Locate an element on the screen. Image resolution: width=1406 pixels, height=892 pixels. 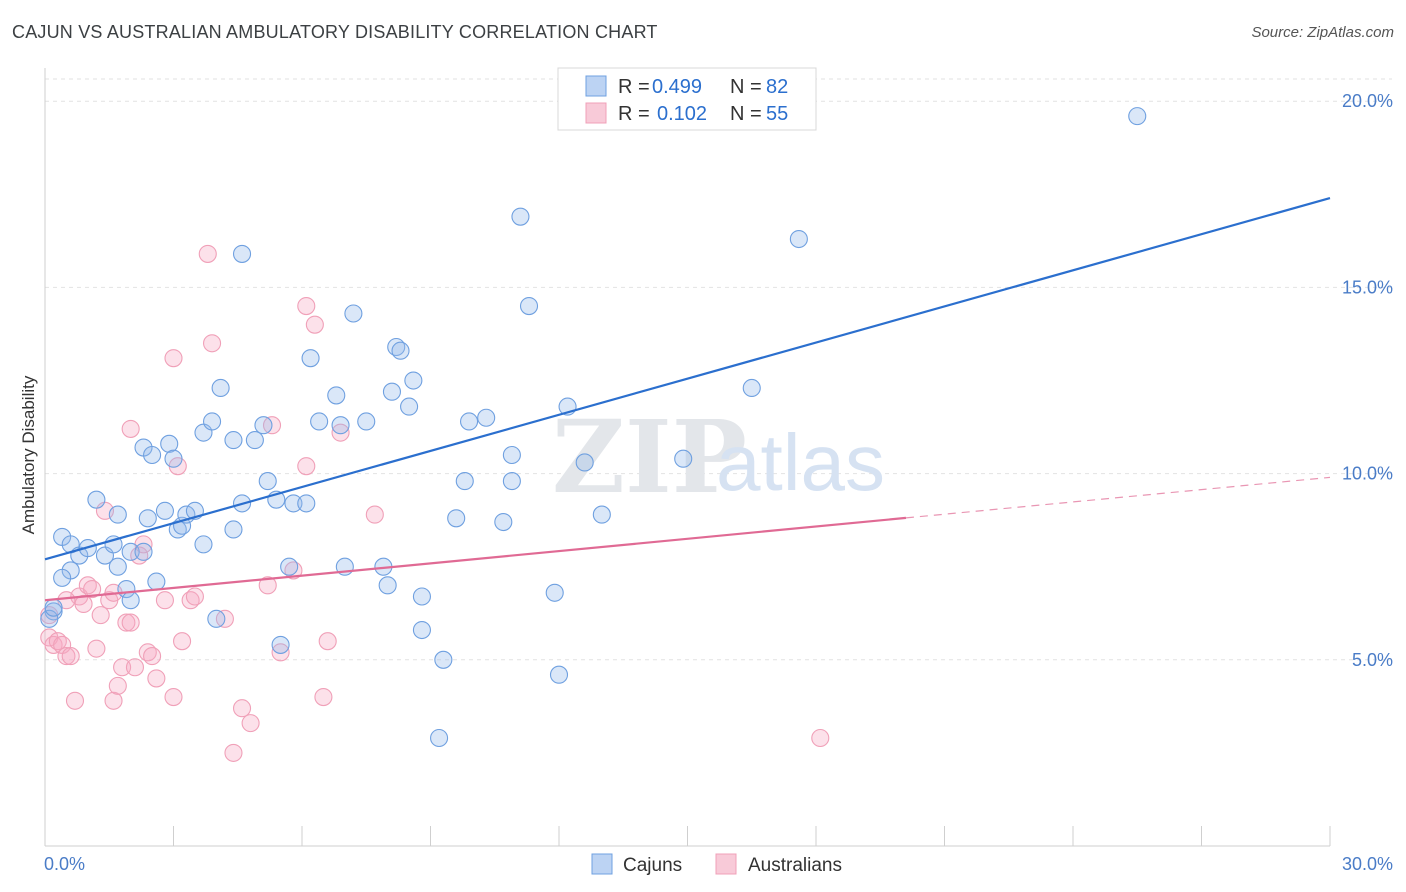
legend-r-value-1: 0.499 is located at coordinates (677, 87).